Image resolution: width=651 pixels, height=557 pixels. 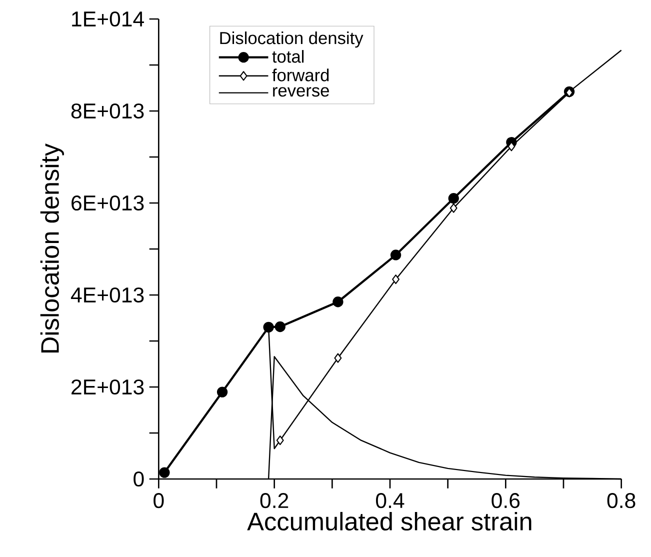 What do you see at coordinates (506, 500) in the screenshot?
I see `x-tick-label: 0.6` at bounding box center [506, 500].